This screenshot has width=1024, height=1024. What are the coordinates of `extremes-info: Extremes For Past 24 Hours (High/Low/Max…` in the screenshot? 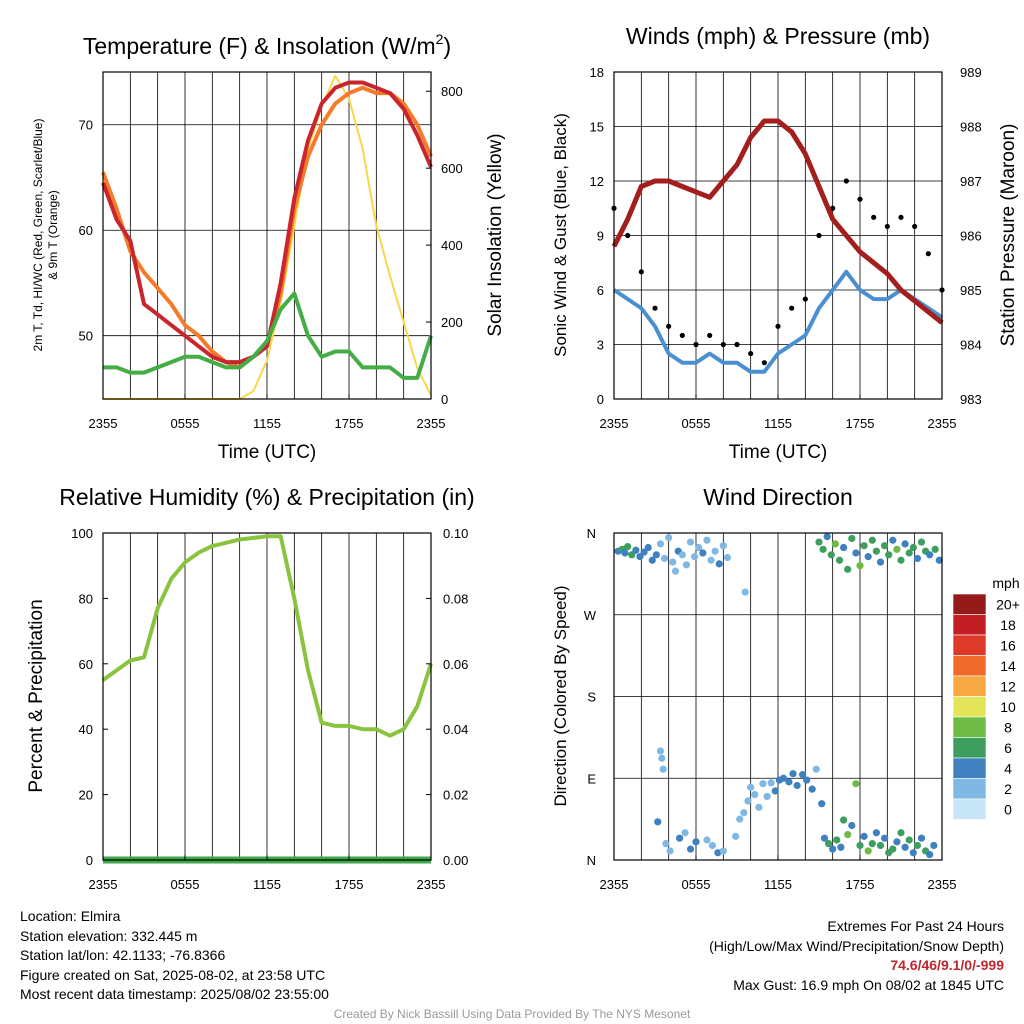 It's located at (856, 956).